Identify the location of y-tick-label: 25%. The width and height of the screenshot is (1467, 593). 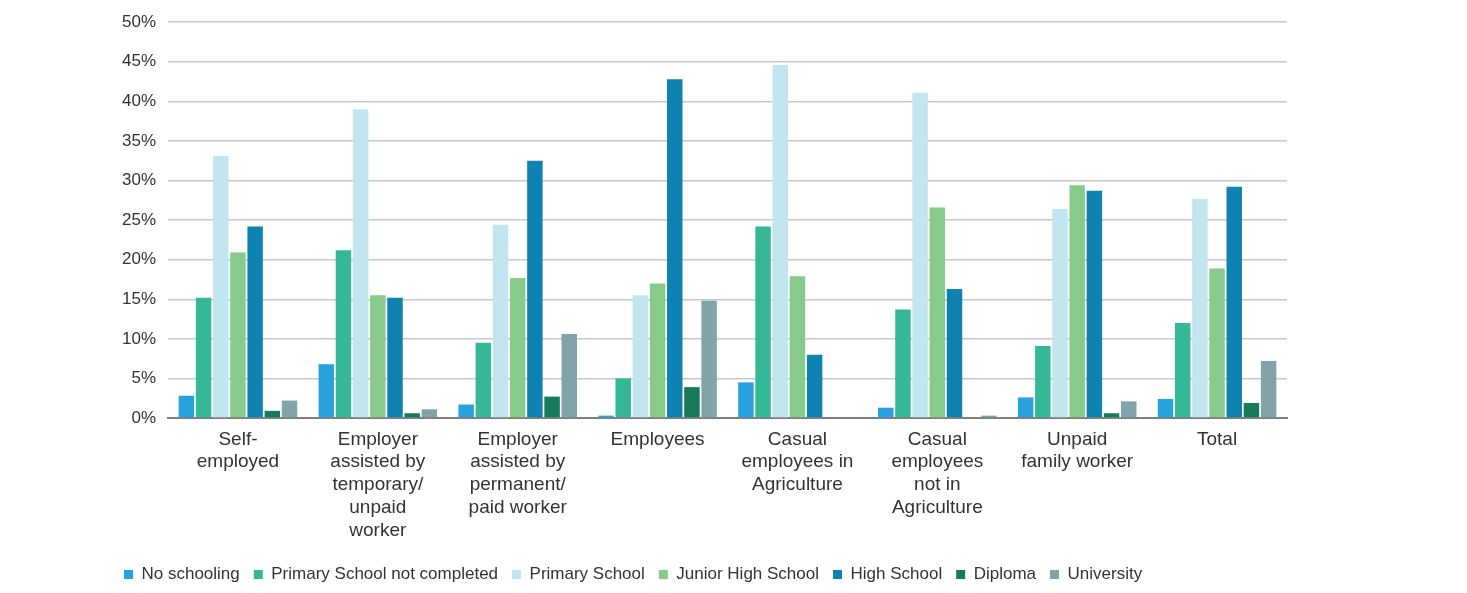
(139, 219).